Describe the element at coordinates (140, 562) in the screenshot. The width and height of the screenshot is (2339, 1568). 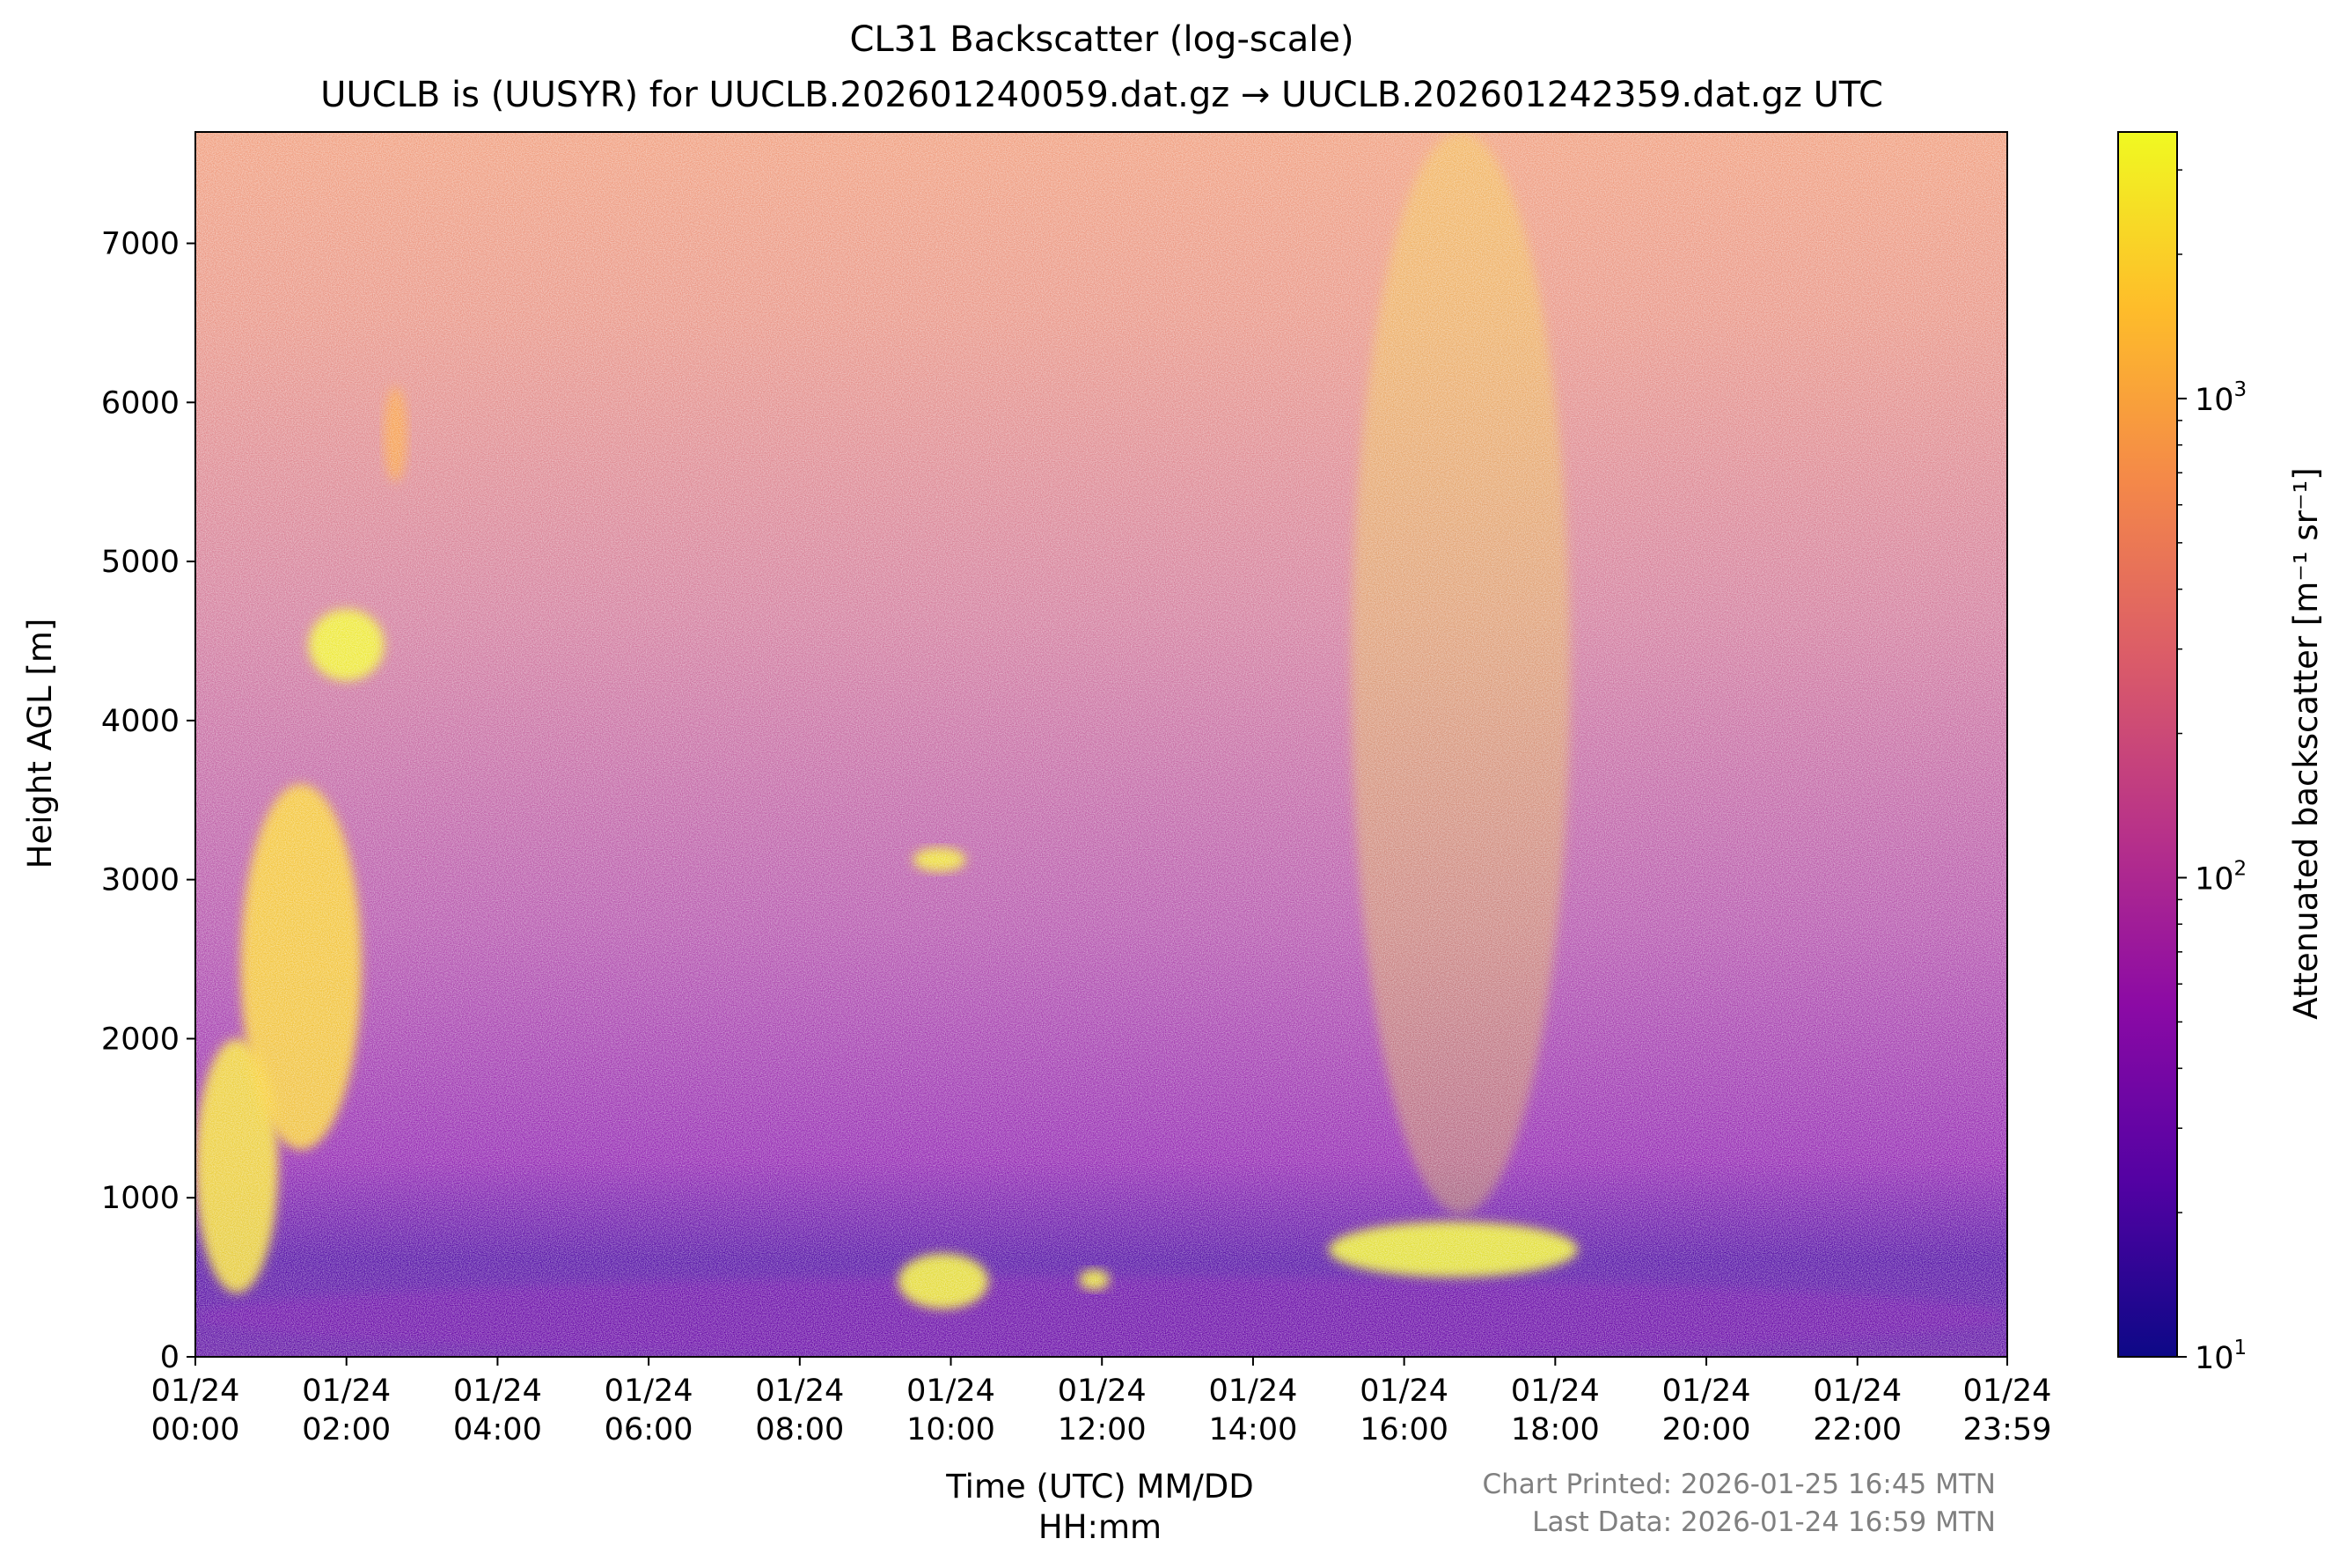
I see `y-tick-label: 5000` at that location.